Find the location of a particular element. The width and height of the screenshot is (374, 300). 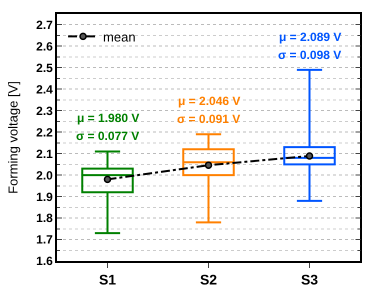

annotation: σ = 0.077 V is located at coordinates (108, 136).